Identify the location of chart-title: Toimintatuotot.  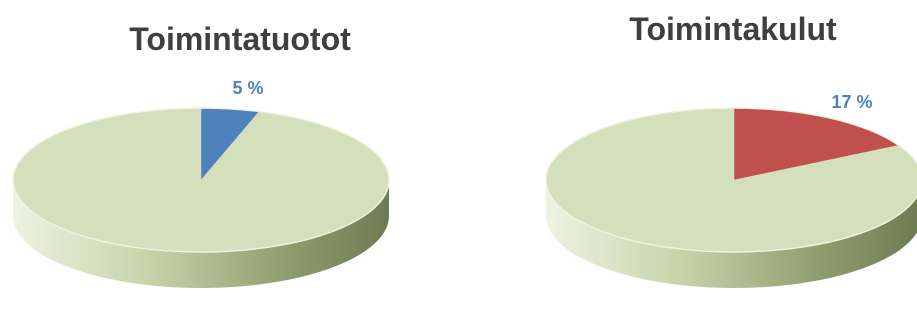
(240, 39).